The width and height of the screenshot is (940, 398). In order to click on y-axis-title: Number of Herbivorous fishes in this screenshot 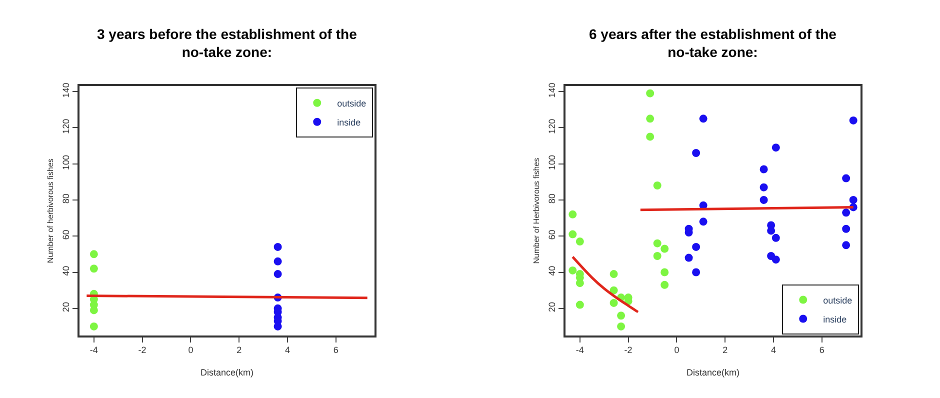, I will do `click(537, 211)`.